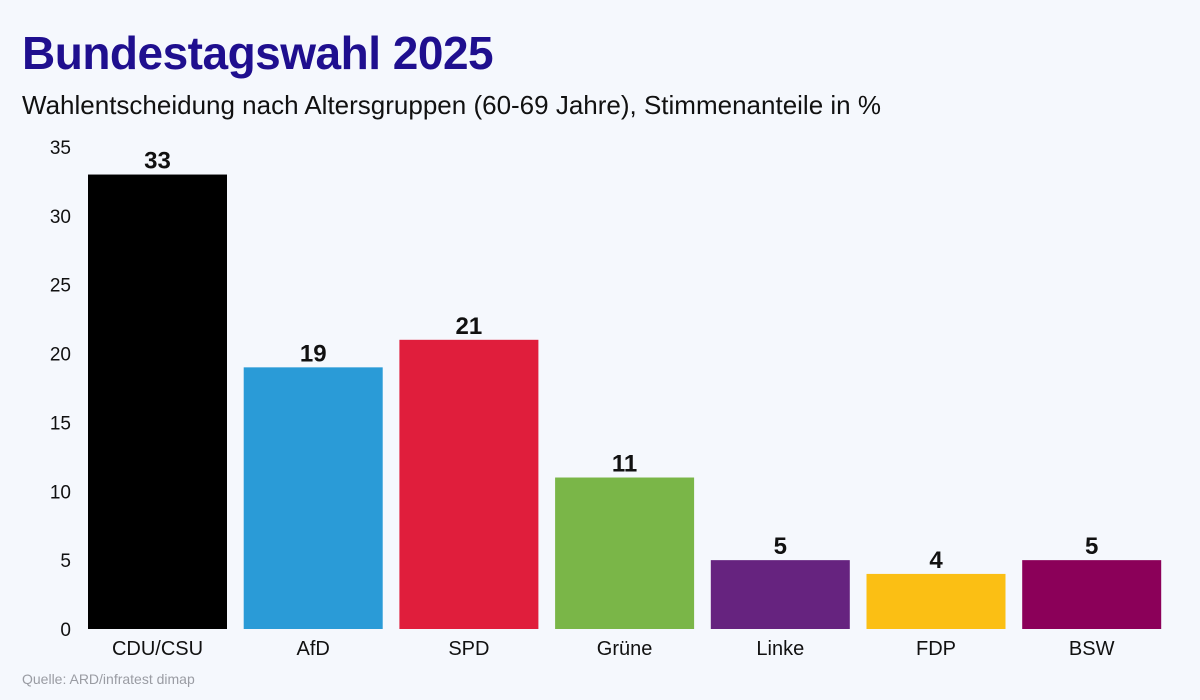 The width and height of the screenshot is (1200, 700). I want to click on y-tick-label: 30, so click(60, 217).